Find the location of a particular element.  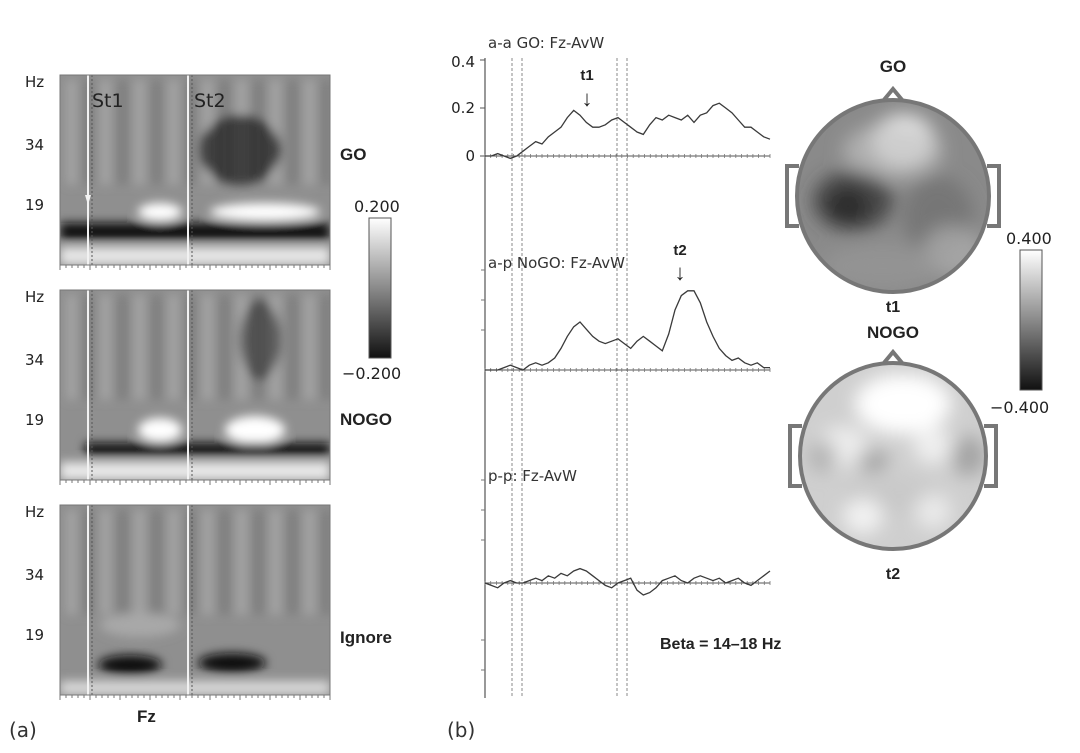

colorbar-a-max: 0.200 is located at coordinates (377, 206).